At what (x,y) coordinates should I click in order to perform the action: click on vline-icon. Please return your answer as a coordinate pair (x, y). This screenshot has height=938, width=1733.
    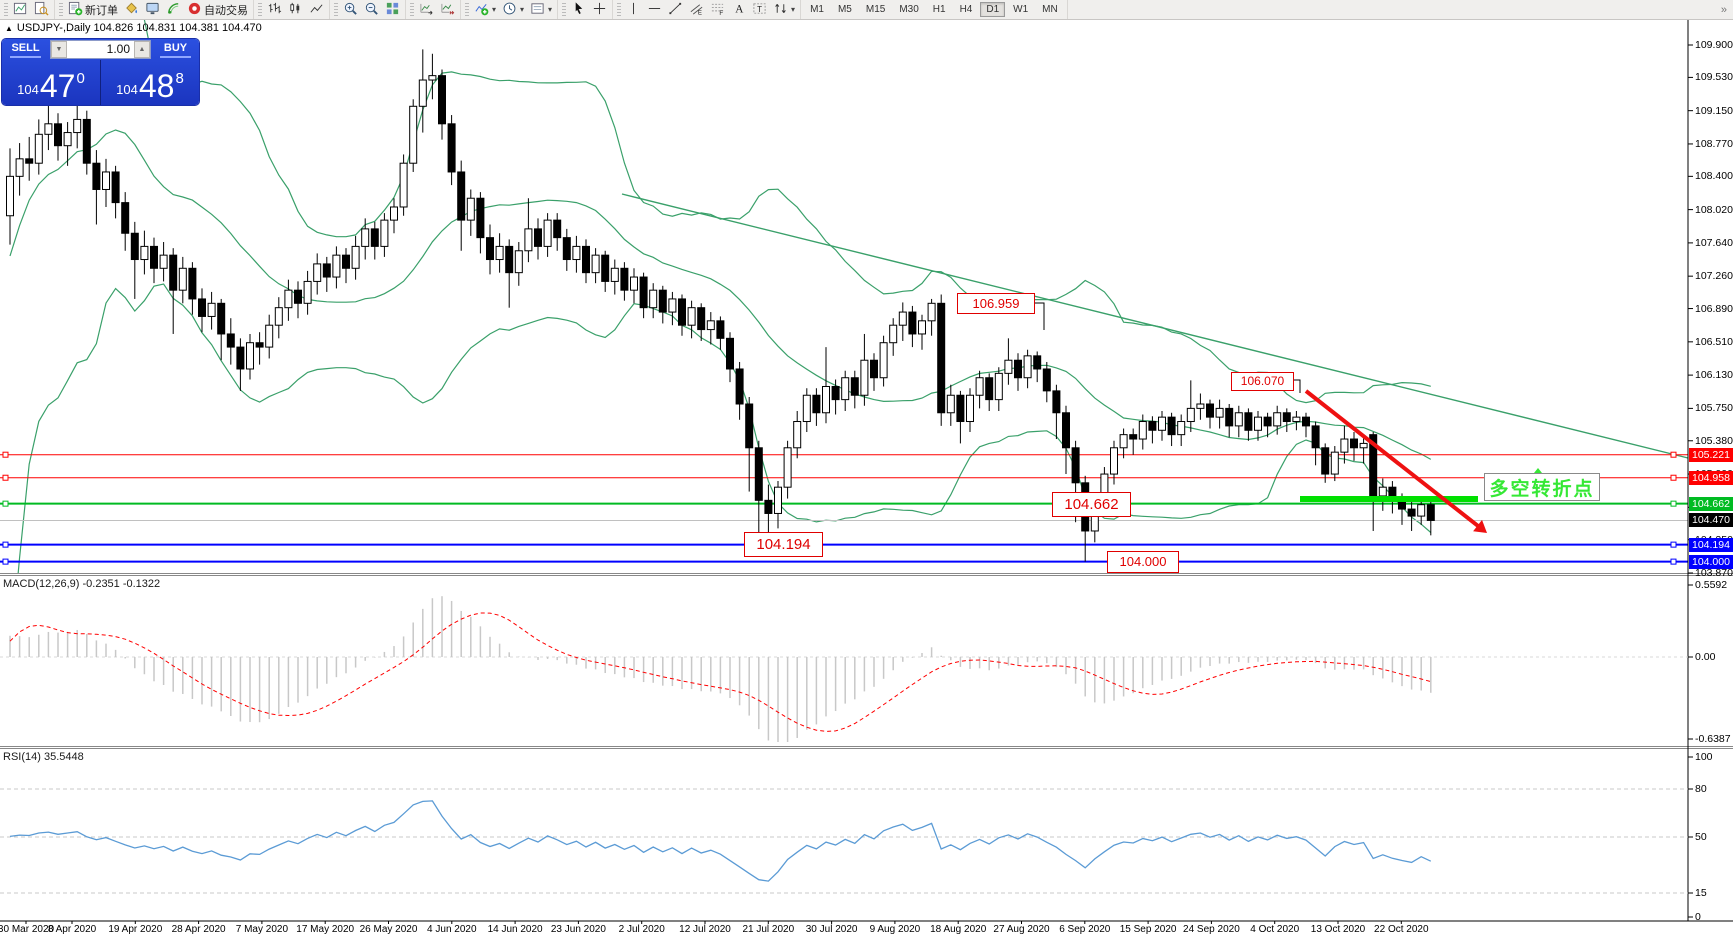
    Looking at the image, I should click on (633, 10).